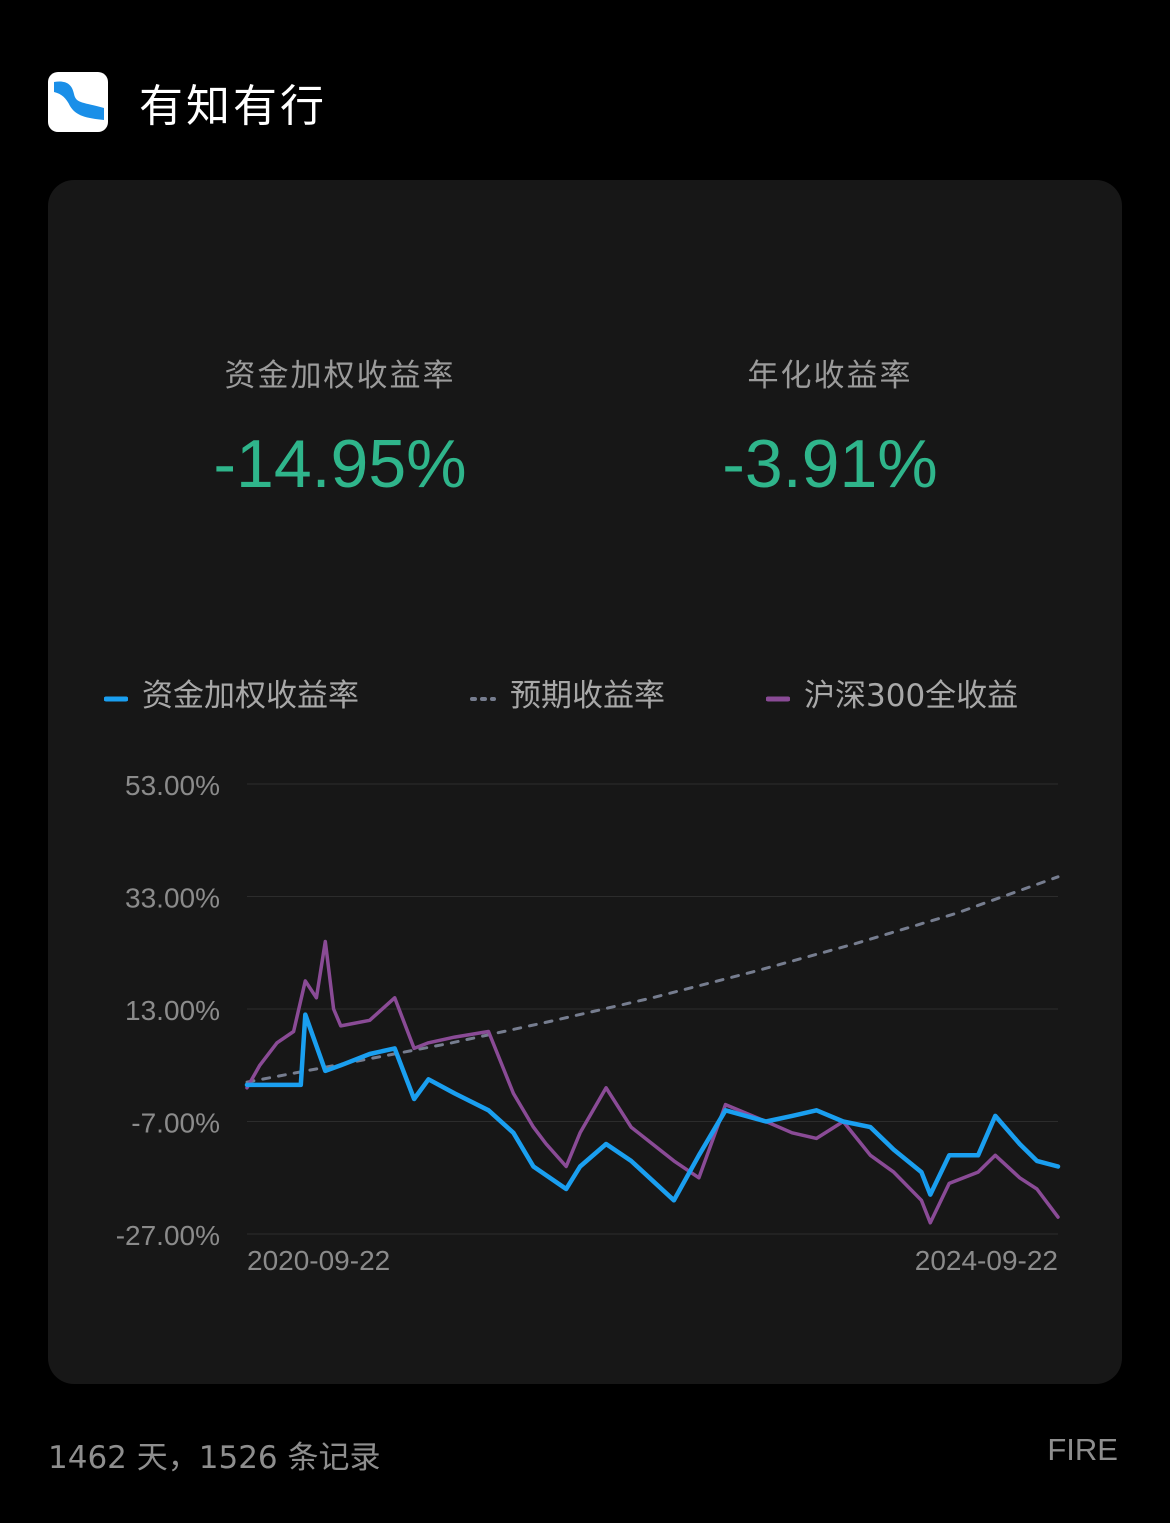  What do you see at coordinates (250, 696) in the screenshot?
I see `legend-label: 资金加权收益率` at bounding box center [250, 696].